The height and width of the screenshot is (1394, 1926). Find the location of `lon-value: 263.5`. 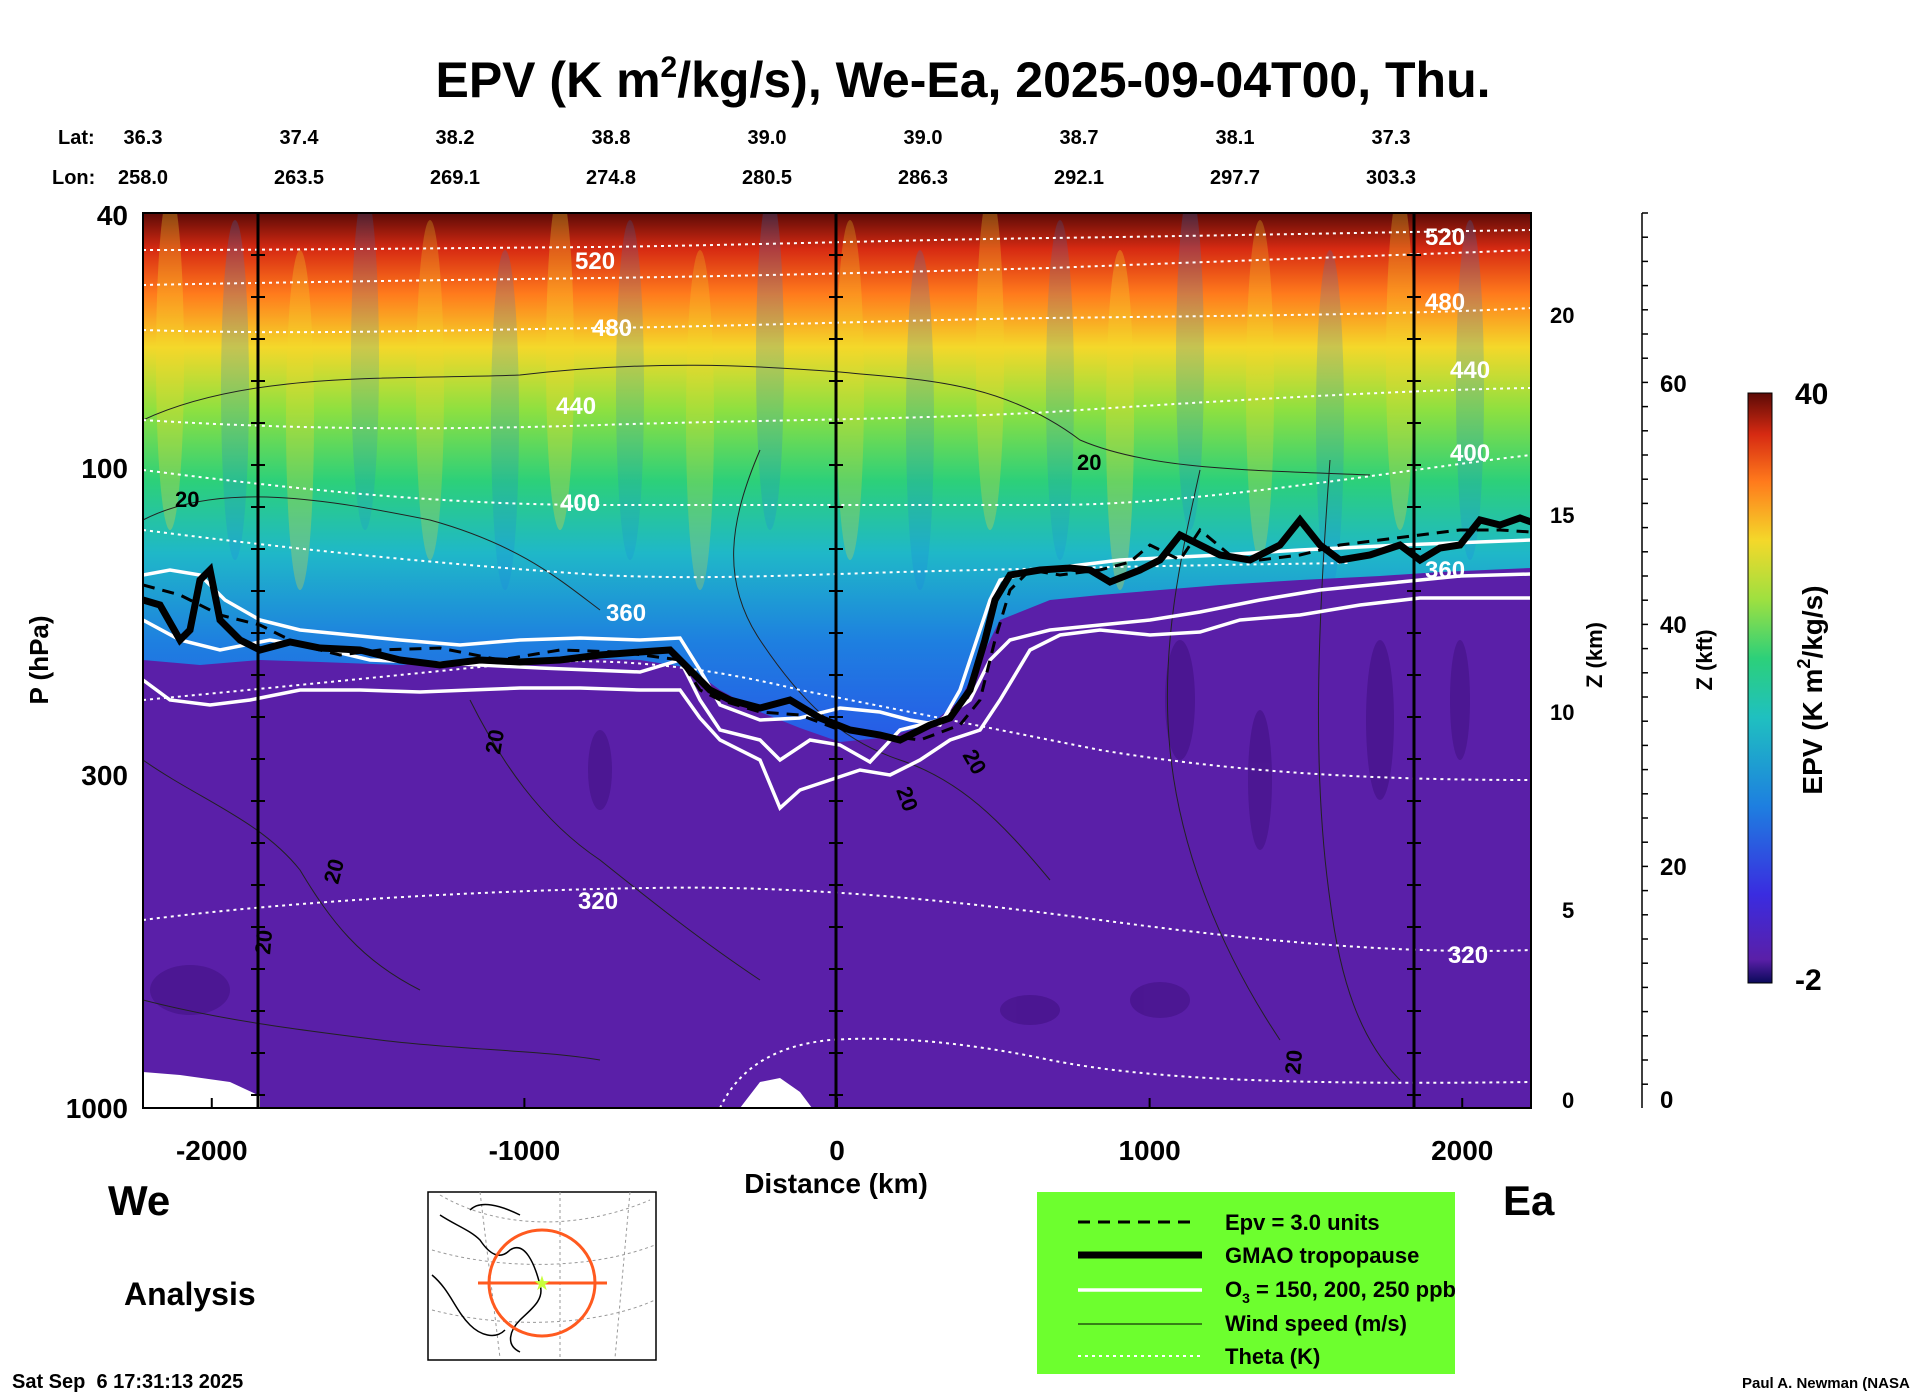

lon-value: 263.5 is located at coordinates (299, 178).